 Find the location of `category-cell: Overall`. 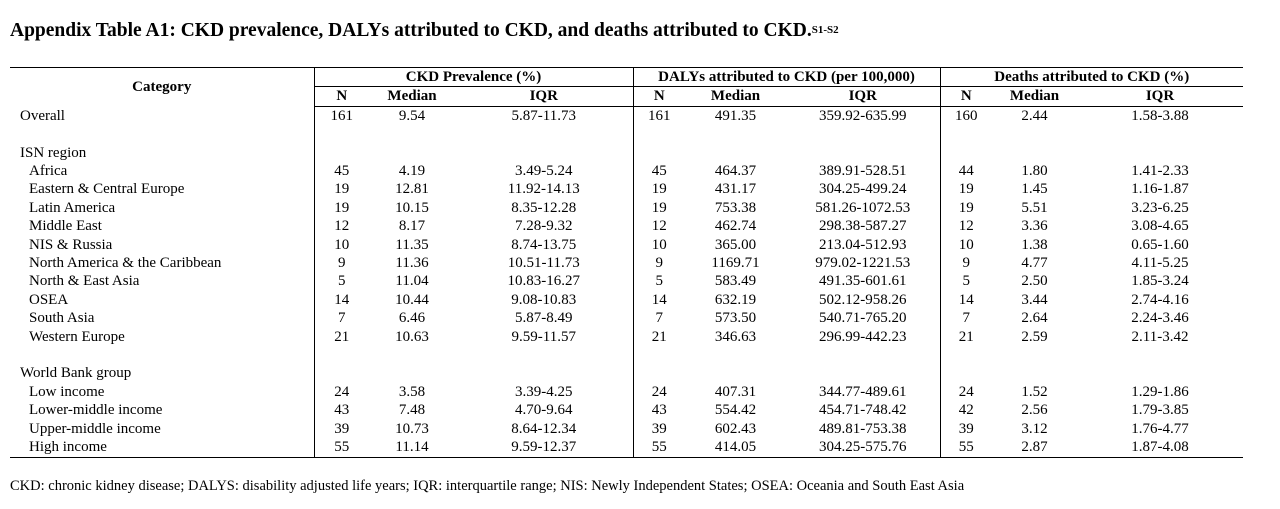

category-cell: Overall is located at coordinates (162, 116).